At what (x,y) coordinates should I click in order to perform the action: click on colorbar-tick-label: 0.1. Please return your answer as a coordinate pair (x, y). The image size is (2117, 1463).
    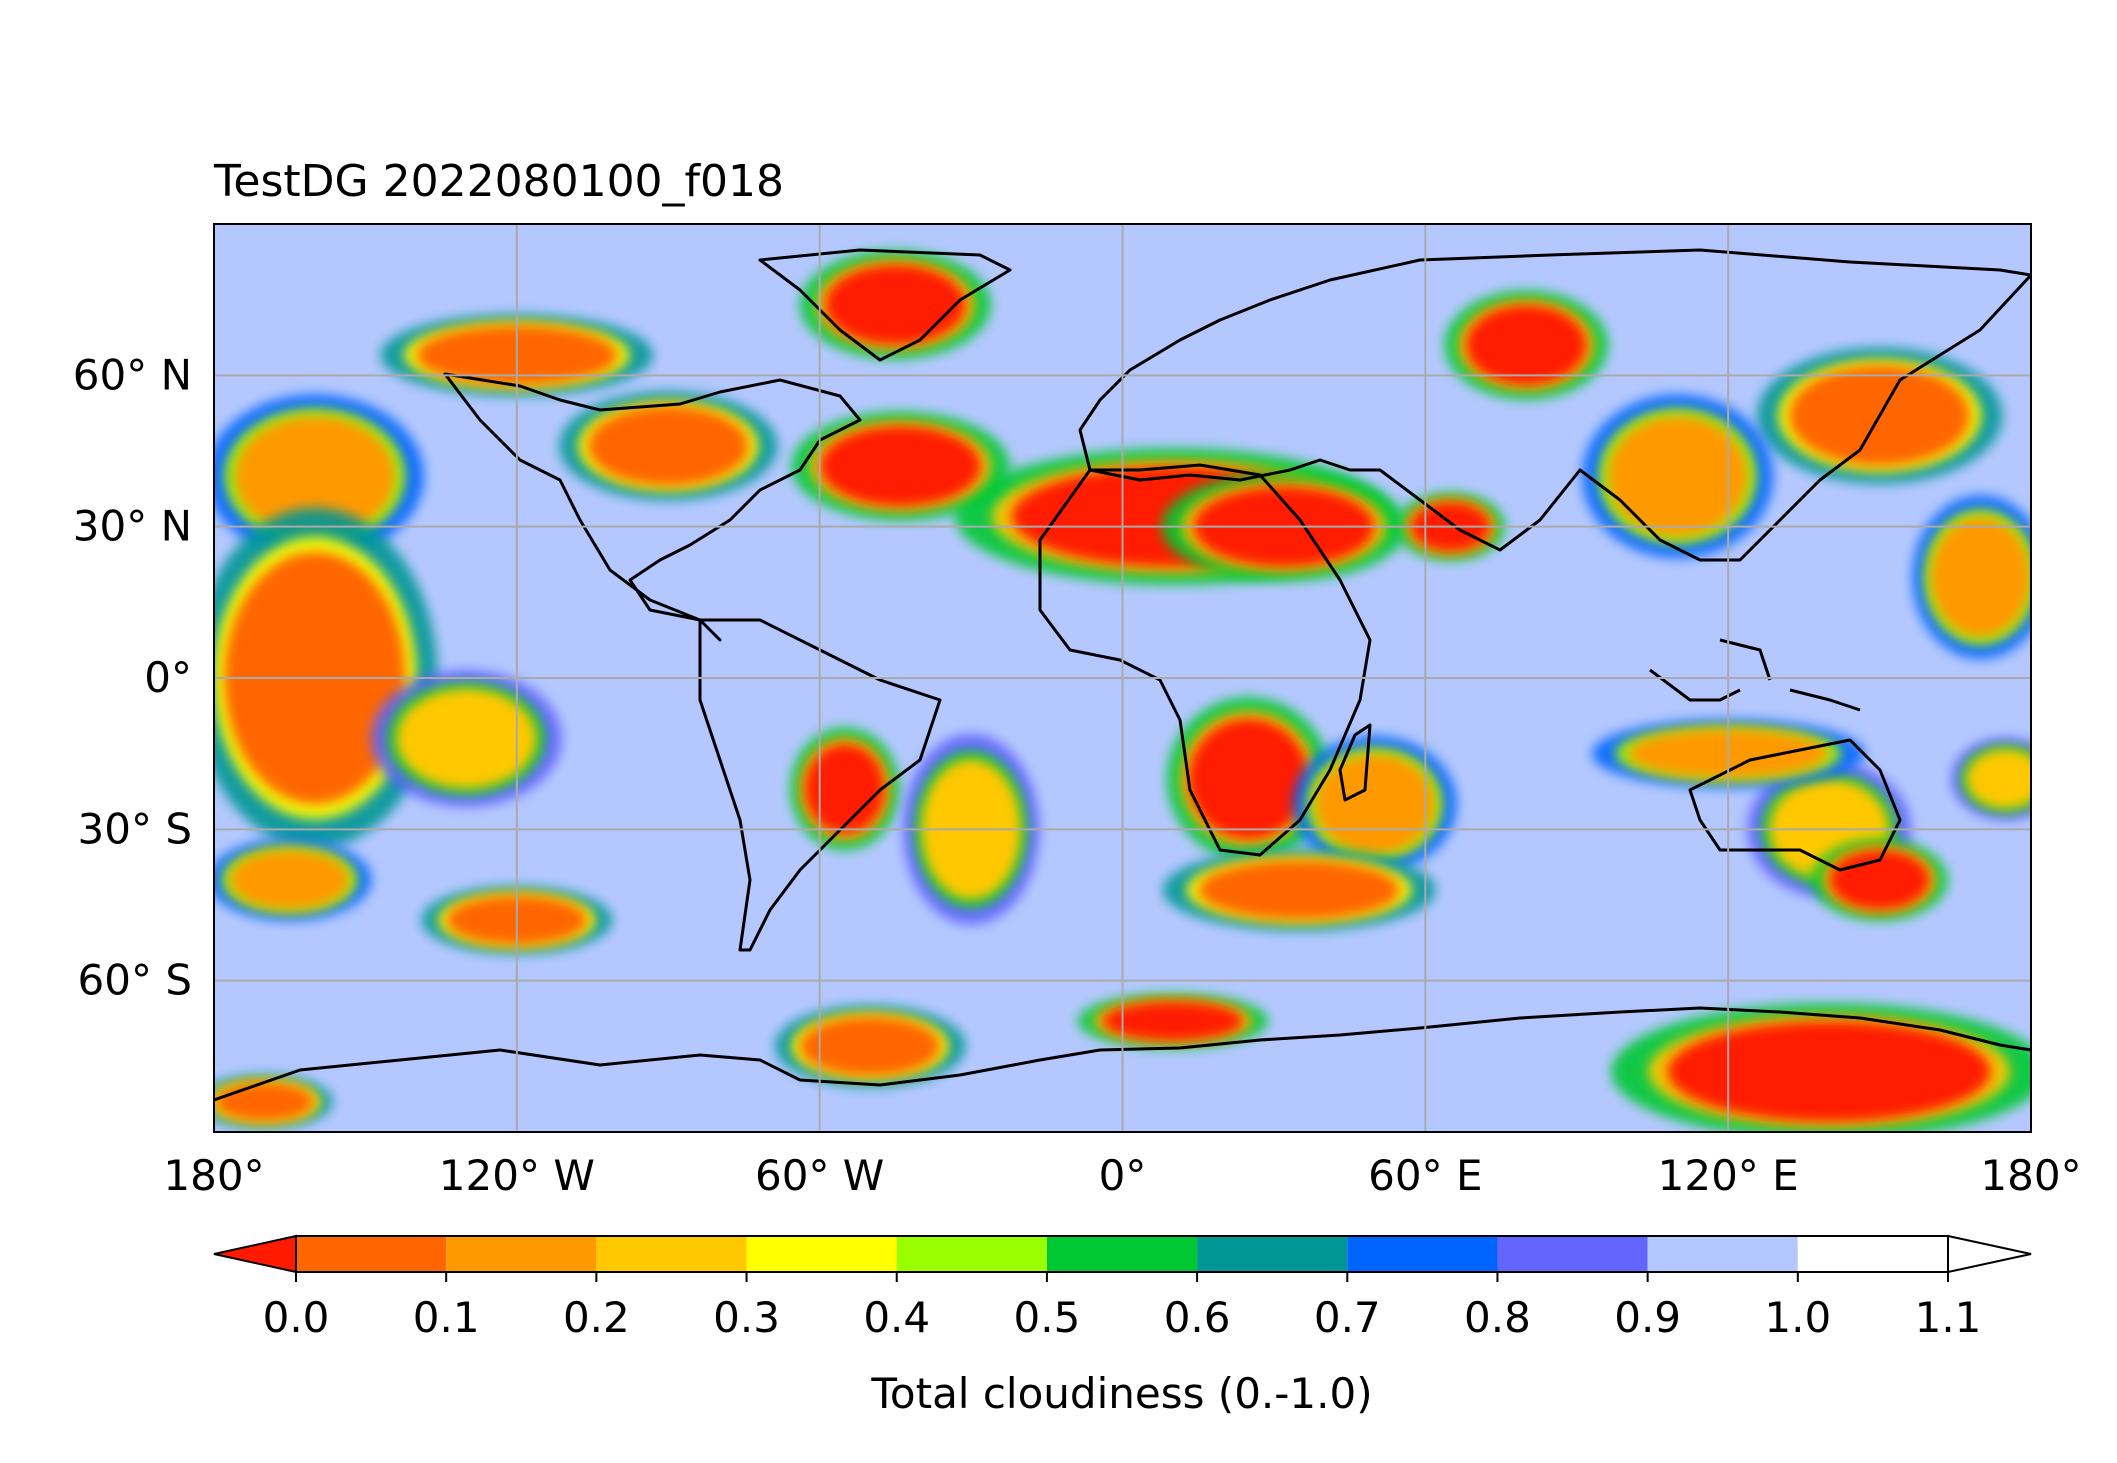
    Looking at the image, I should click on (446, 1317).